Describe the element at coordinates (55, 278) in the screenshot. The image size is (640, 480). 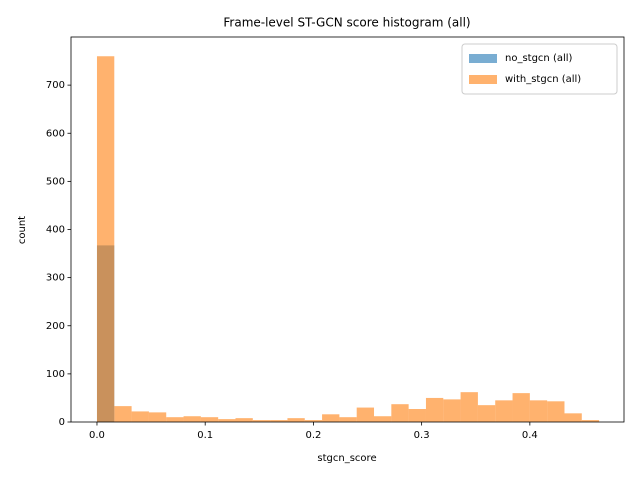
I see `y-tick-label: 300` at that location.